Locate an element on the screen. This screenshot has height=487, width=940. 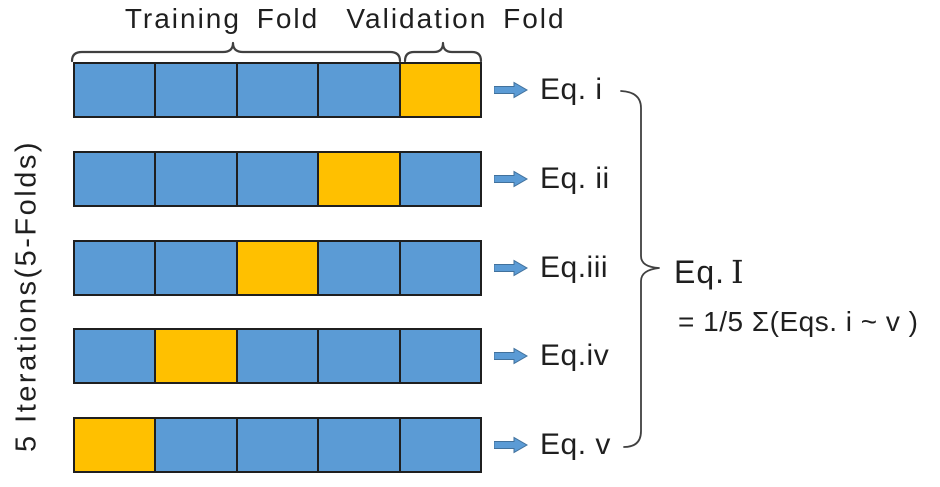
summary-formula: = 1/5 Σ(Eqs. i ~ v ) is located at coordinates (798, 321).